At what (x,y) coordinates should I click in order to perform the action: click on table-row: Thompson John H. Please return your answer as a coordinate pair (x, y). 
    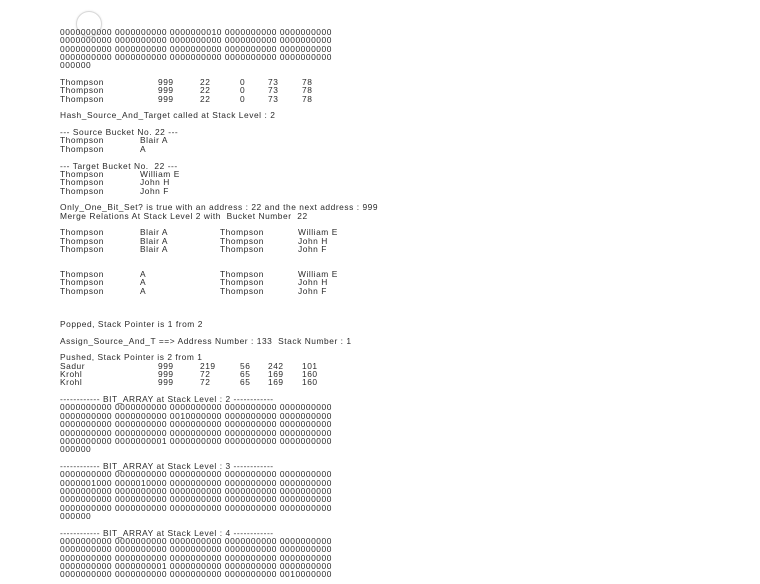
    Looking at the image, I should click on (260, 182).